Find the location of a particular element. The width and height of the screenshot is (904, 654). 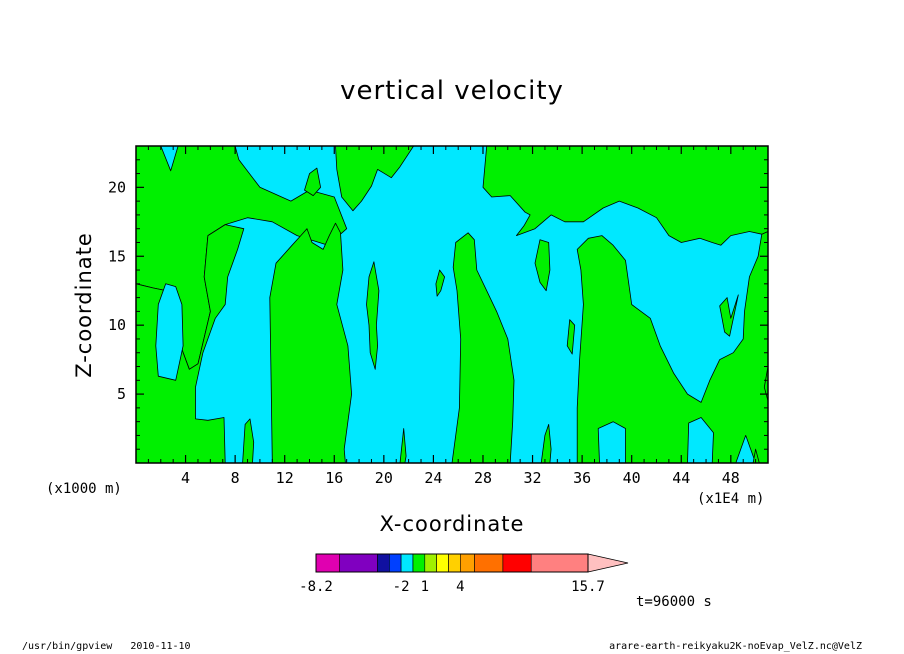

x-tick-label: 8 is located at coordinates (235, 478).